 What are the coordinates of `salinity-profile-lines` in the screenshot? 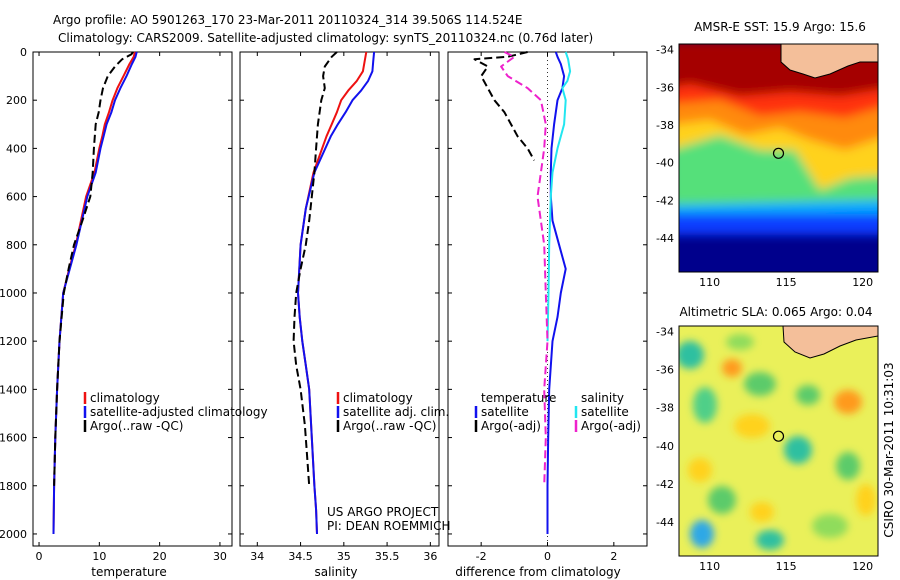 It's located at (334, 293).